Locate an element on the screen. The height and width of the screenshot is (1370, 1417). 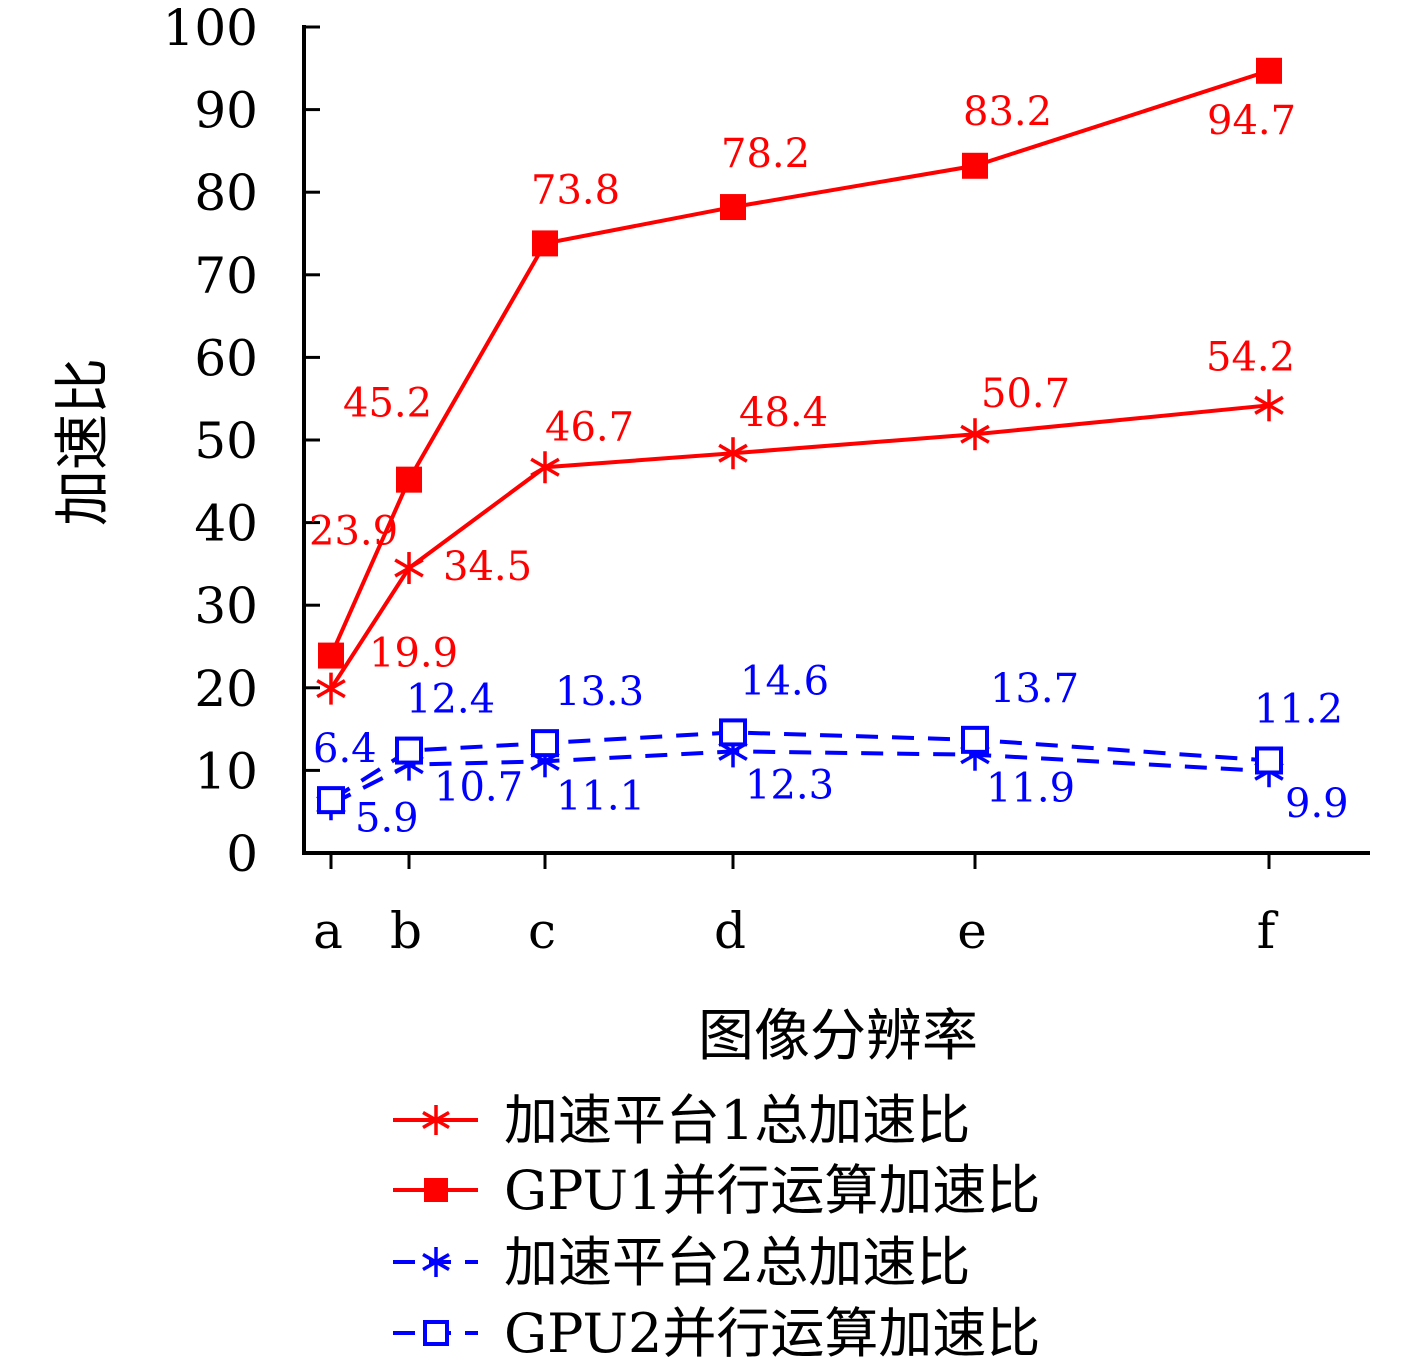
legend-label: GPU2并行运算加速比 is located at coordinates (772, 1333).